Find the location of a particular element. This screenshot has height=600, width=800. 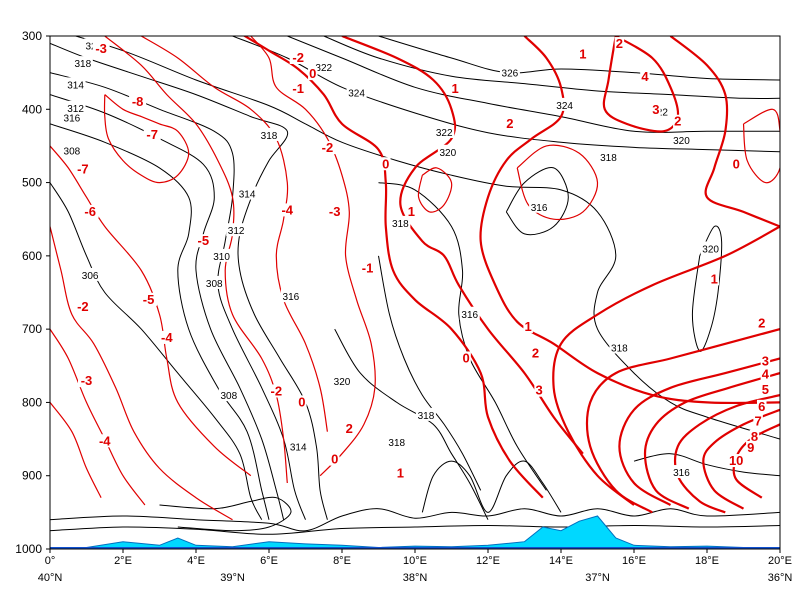

latitude-label: 36°N is located at coordinates (780, 578).